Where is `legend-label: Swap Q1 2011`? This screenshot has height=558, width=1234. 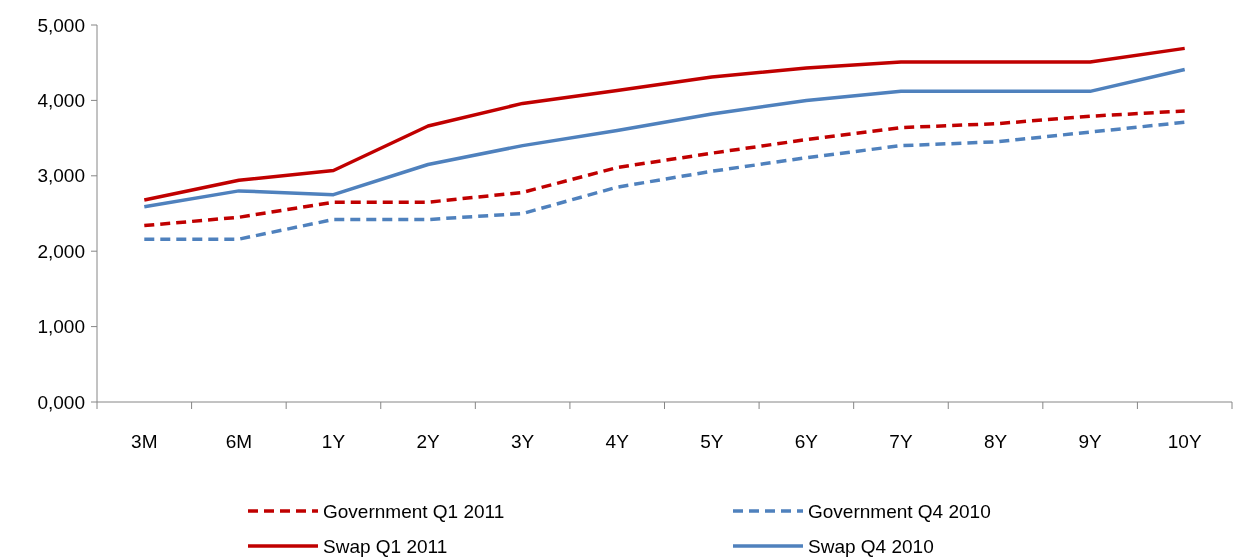
legend-label: Swap Q1 2011 is located at coordinates (385, 546).